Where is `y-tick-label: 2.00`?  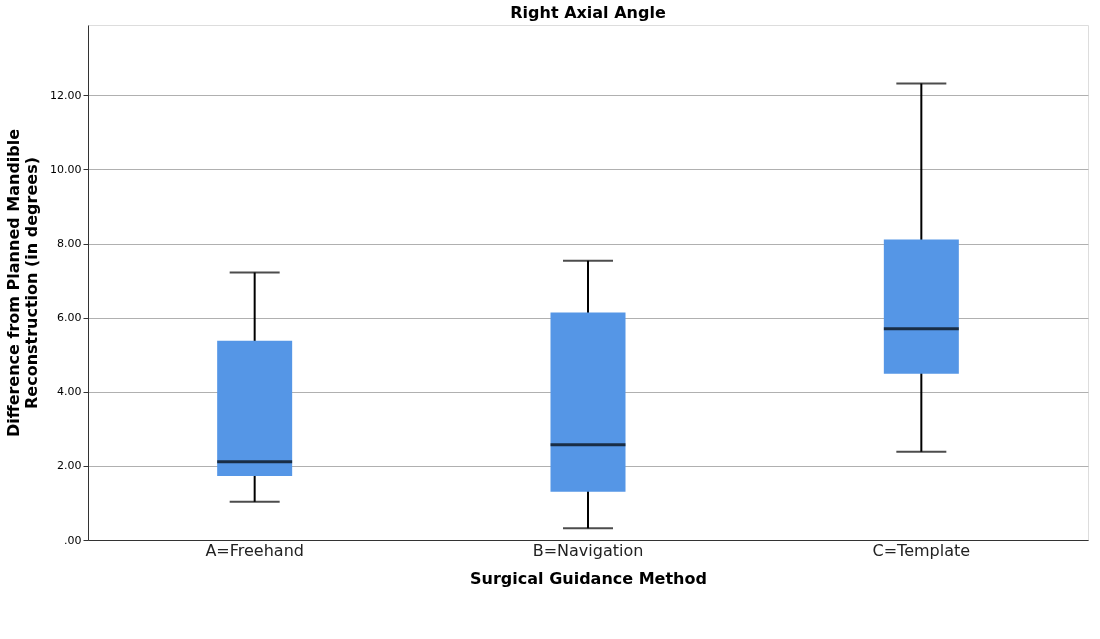 y-tick-label: 2.00 is located at coordinates (69, 466).